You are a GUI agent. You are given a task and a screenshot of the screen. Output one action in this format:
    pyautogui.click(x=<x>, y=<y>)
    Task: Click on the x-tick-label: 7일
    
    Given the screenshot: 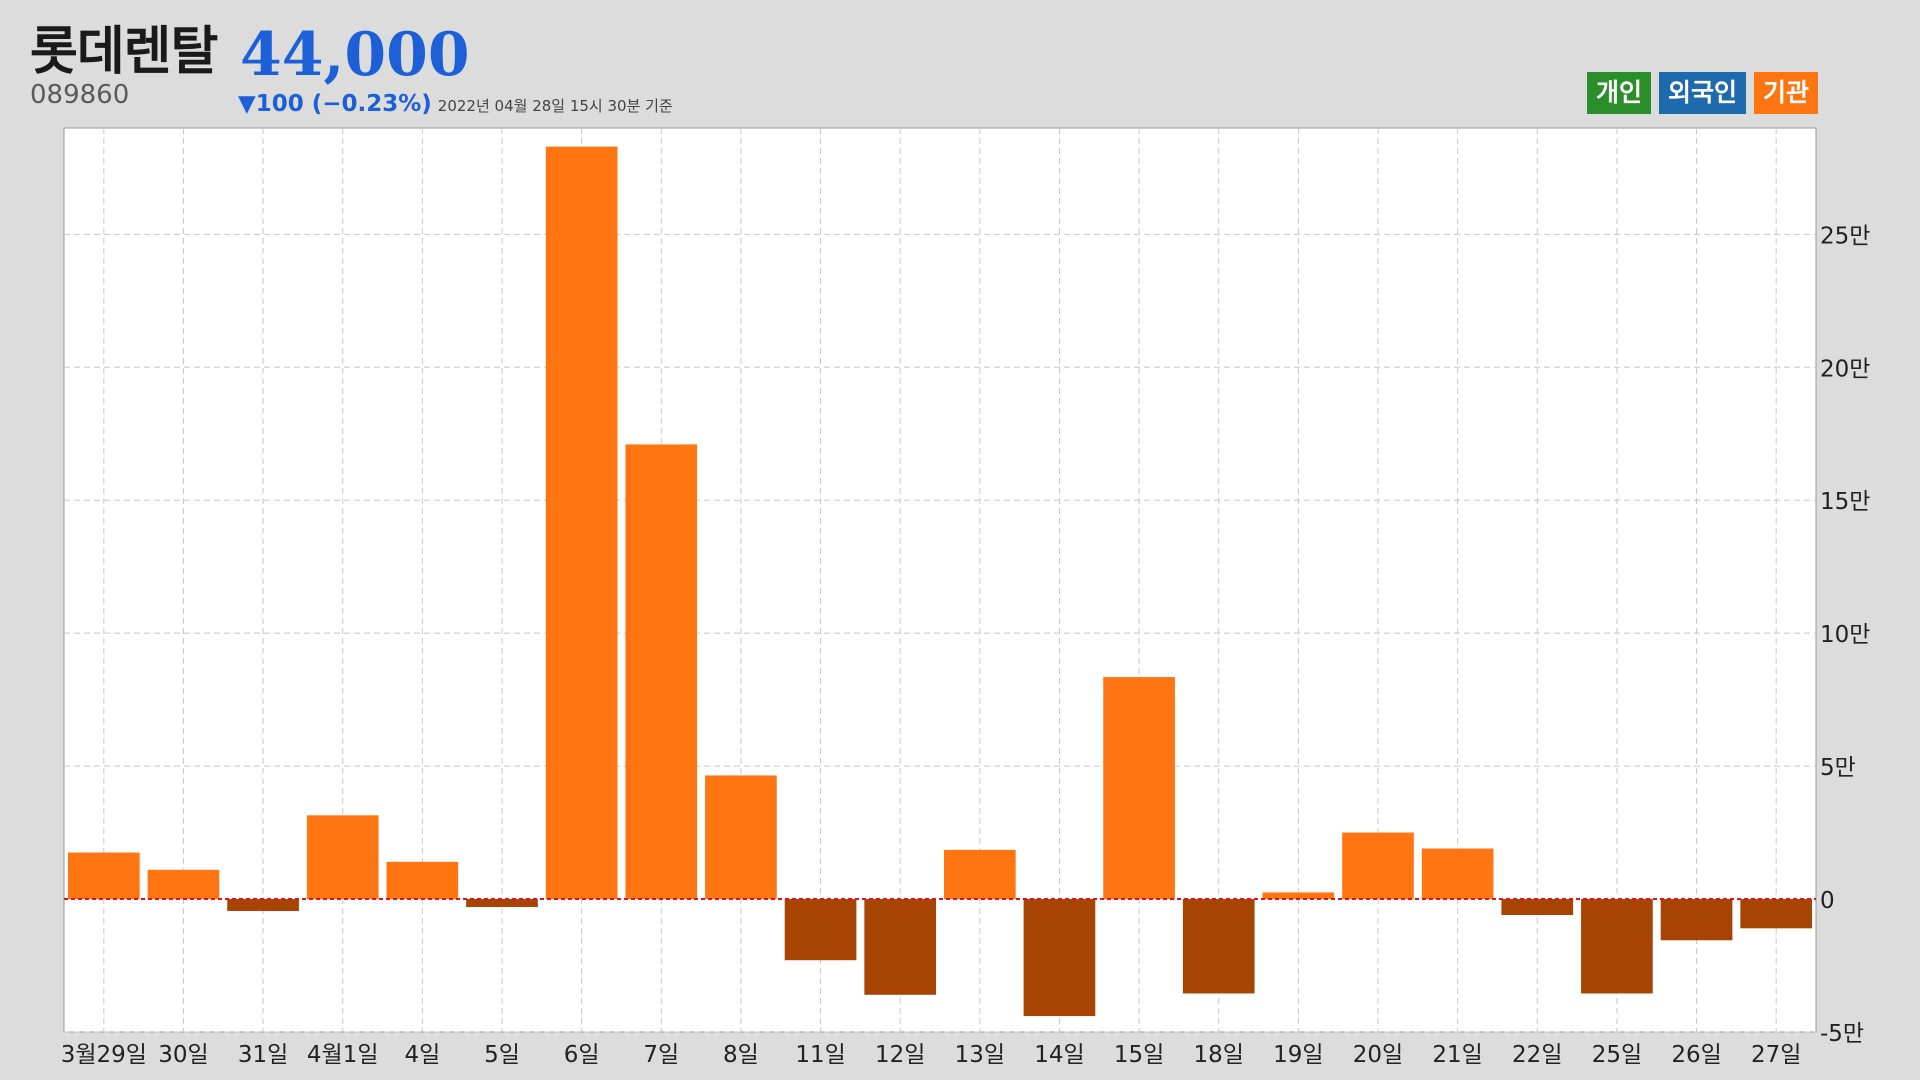 What is the action you would take?
    pyautogui.click(x=661, y=1055)
    